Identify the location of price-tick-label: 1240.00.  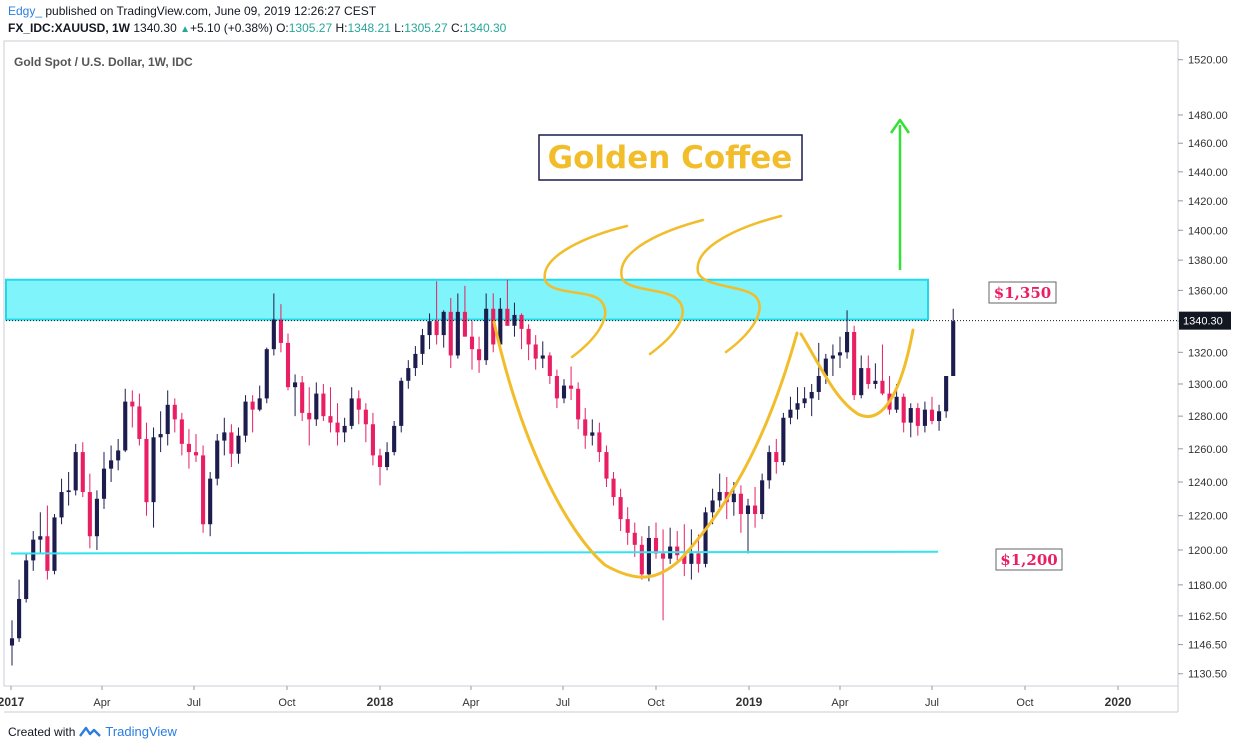
(1208, 483).